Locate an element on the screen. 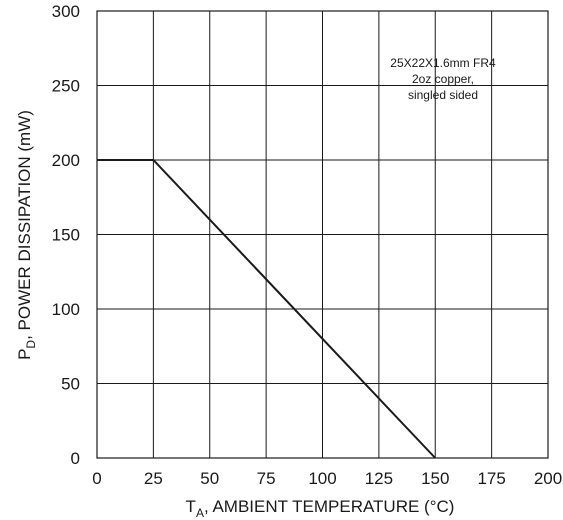  x-axis-title-subscript: A is located at coordinates (200, 513).